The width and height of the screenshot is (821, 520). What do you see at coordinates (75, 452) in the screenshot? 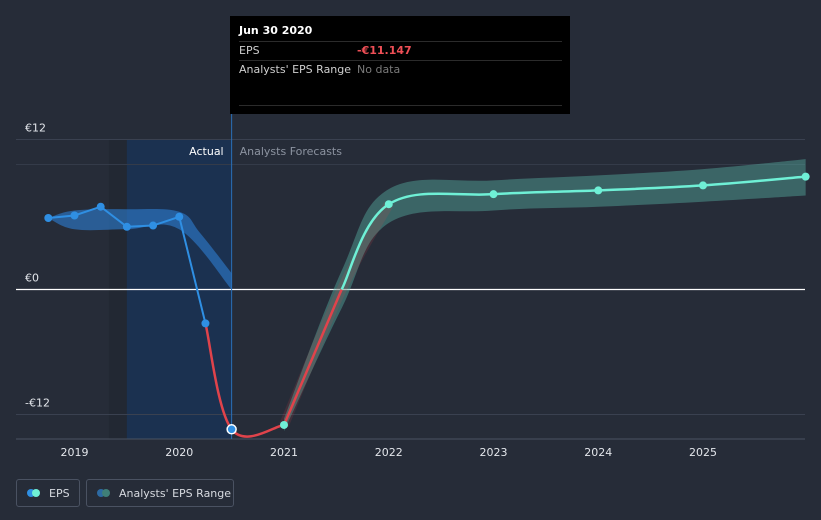
I see `x-tick-label-0: 2019` at bounding box center [75, 452].